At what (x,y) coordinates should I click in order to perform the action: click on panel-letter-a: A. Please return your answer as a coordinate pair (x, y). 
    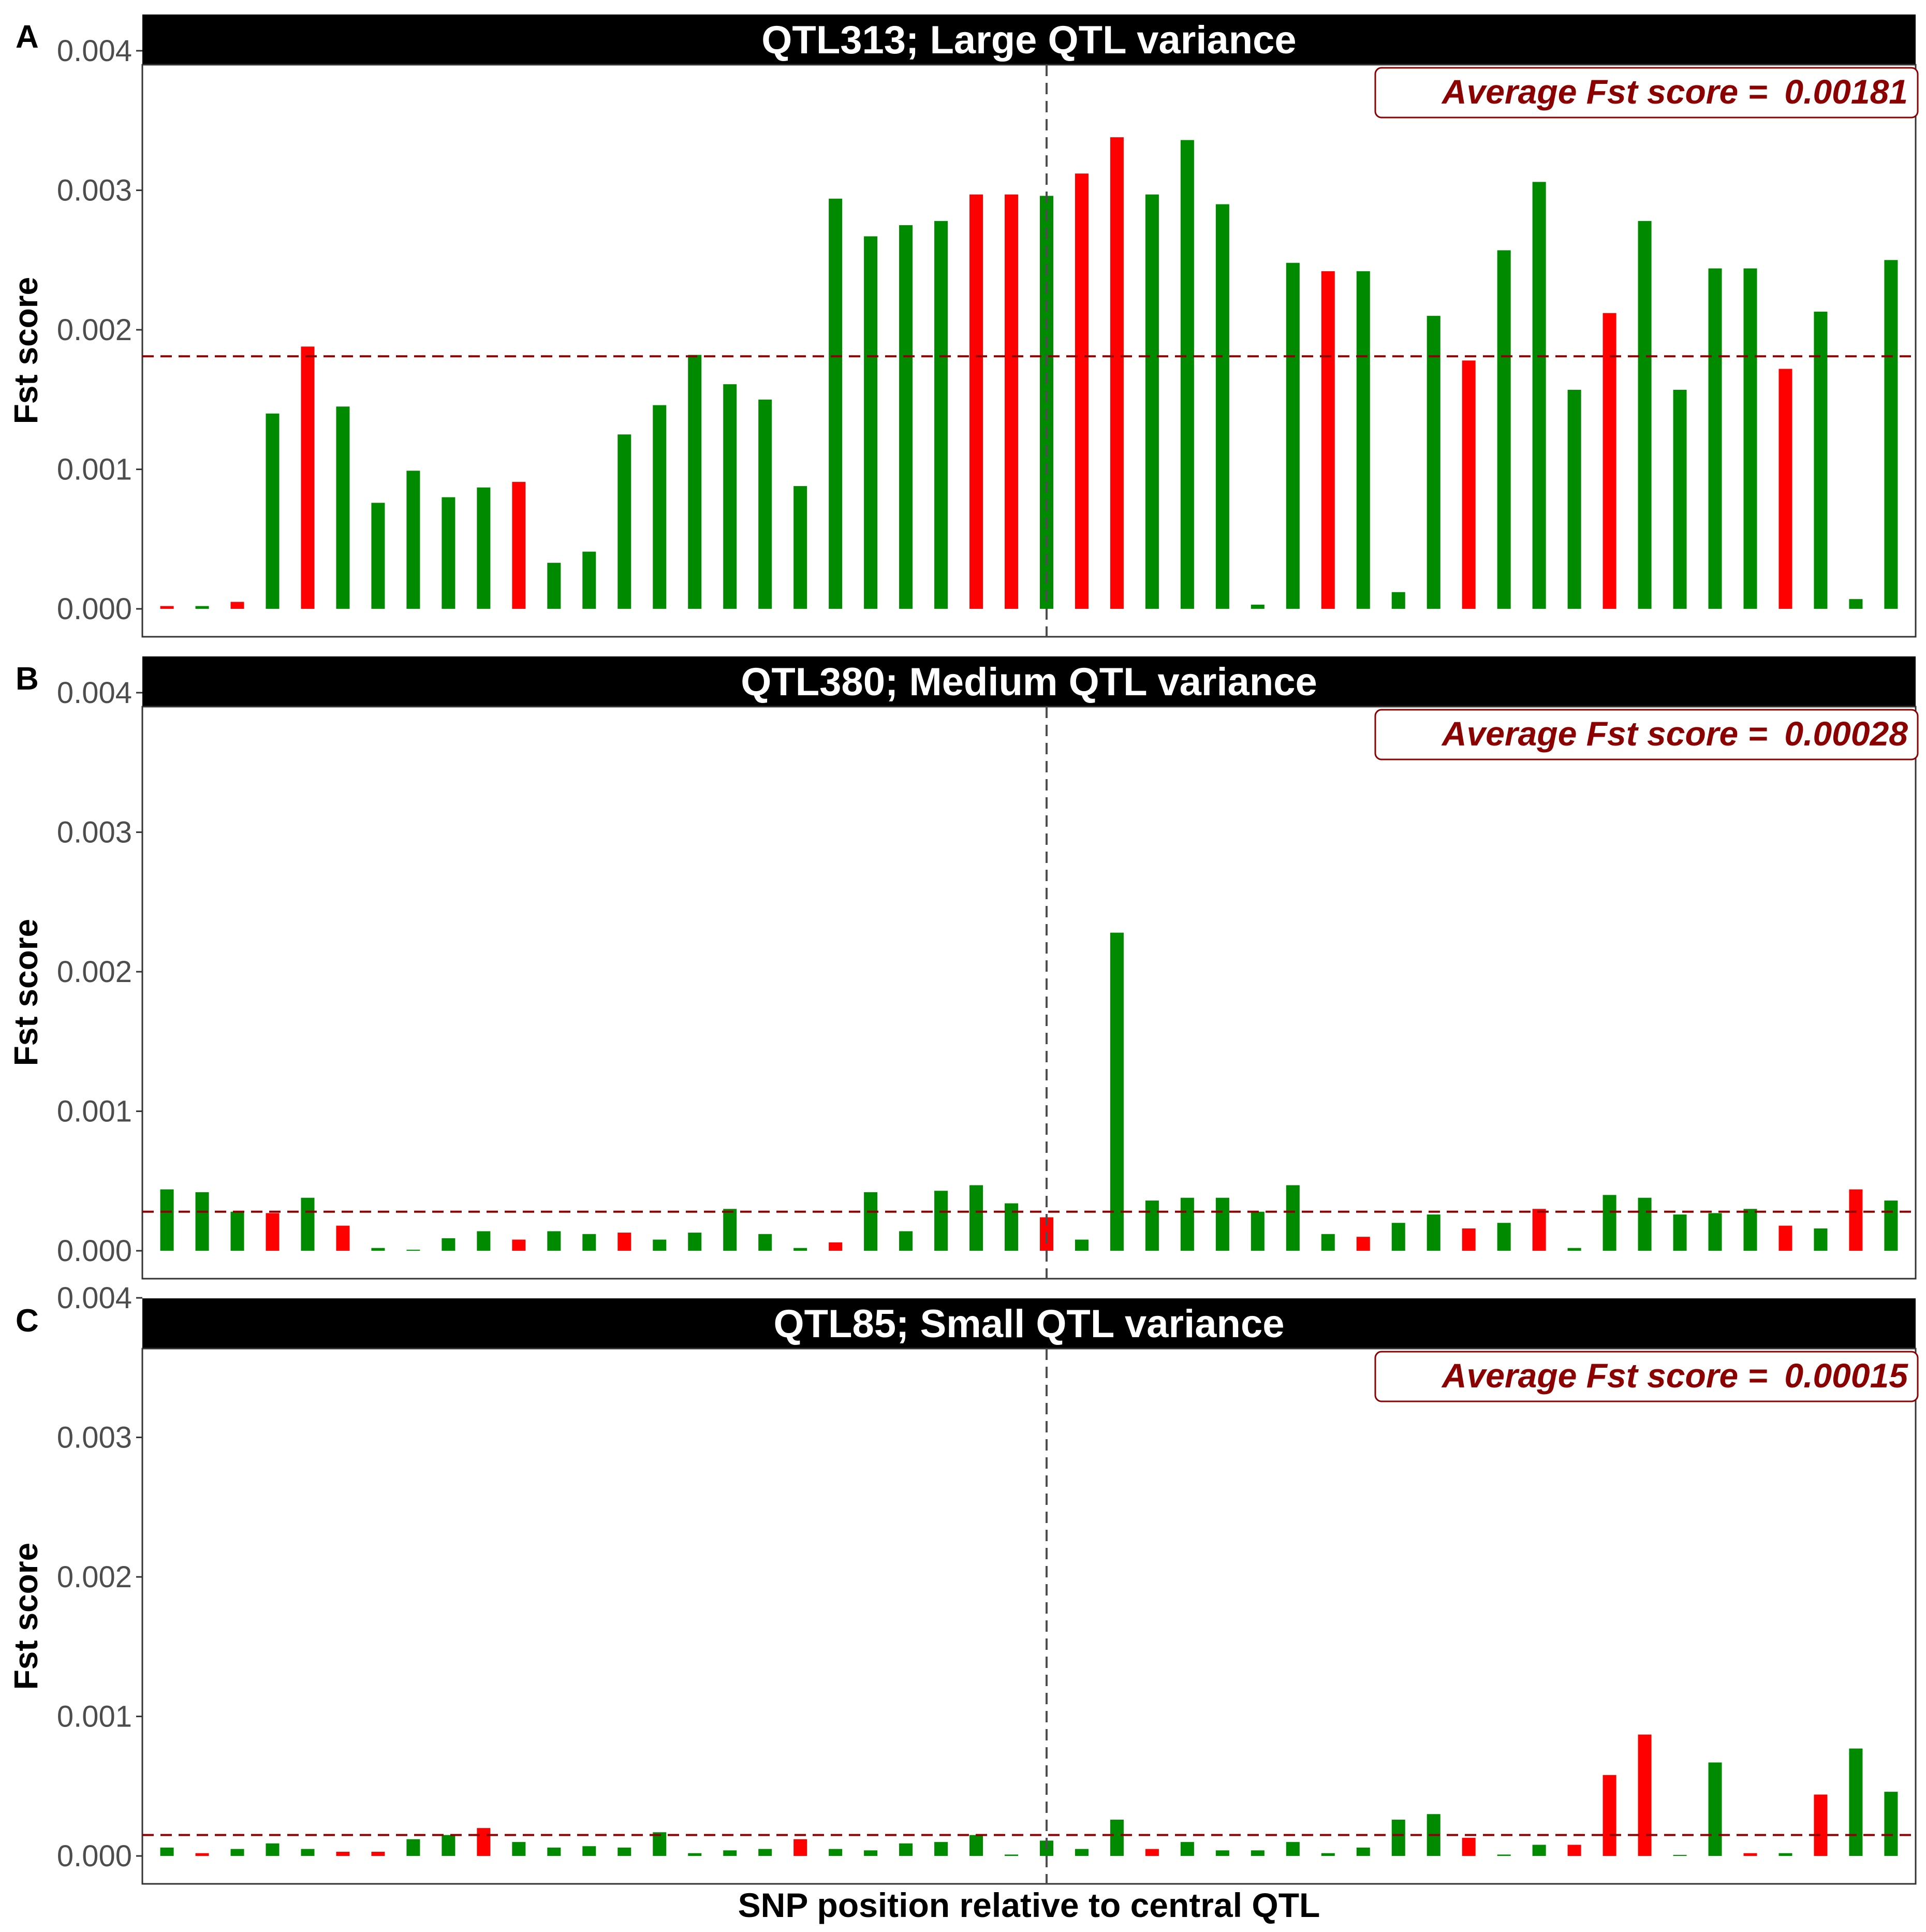
    Looking at the image, I should click on (27, 37).